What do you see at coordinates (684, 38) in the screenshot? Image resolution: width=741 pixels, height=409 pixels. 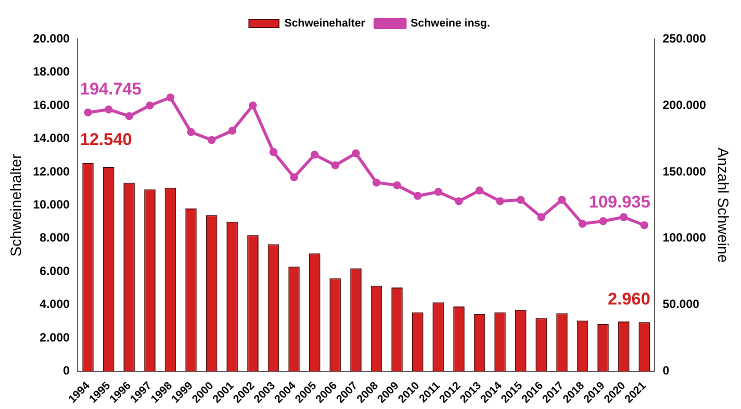 I see `y2-tick-label: 250.000` at bounding box center [684, 38].